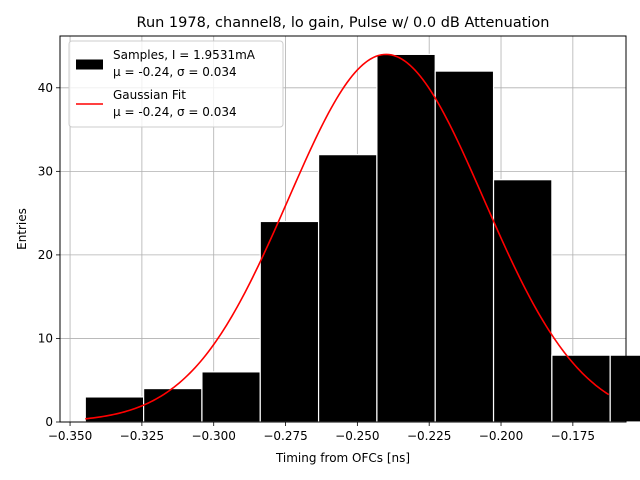 The image size is (640, 480). Describe the element at coordinates (45, 338) in the screenshot. I see `y-tick-label: 10` at that location.